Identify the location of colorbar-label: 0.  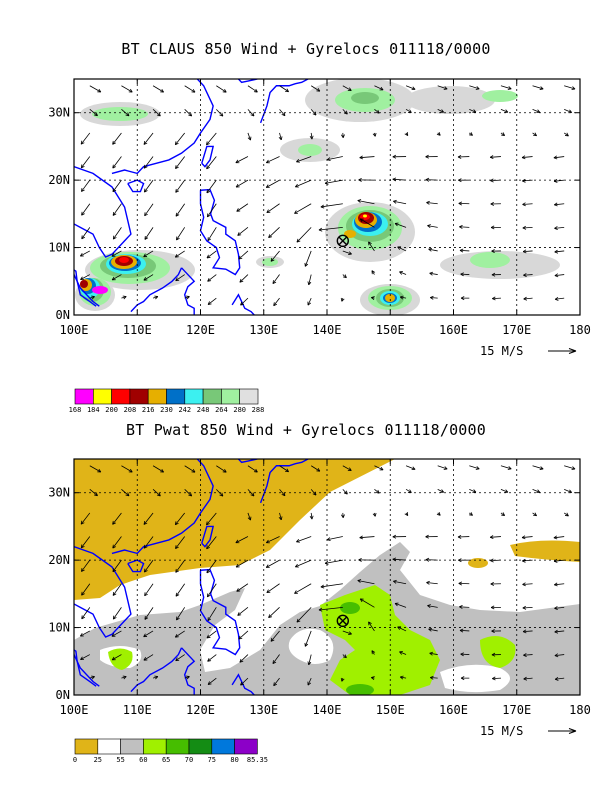
(75, 760).